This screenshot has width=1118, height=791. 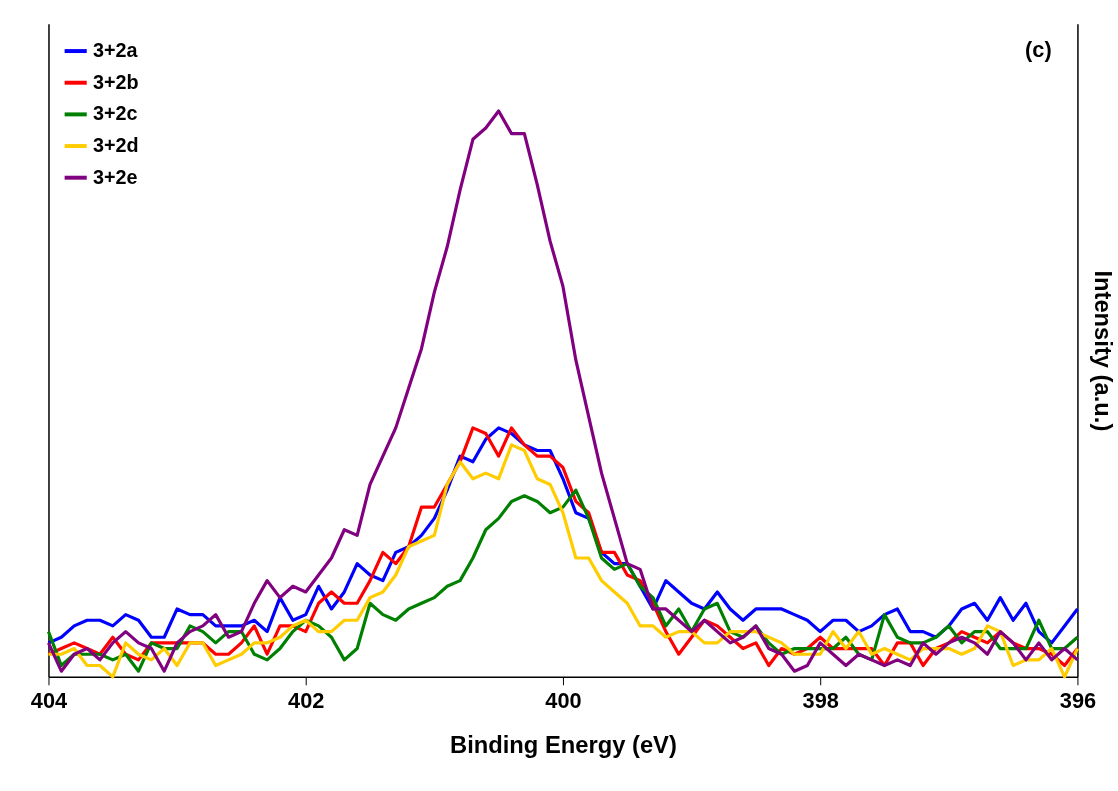 I want to click on legend-label: 3+2c, so click(x=115, y=113).